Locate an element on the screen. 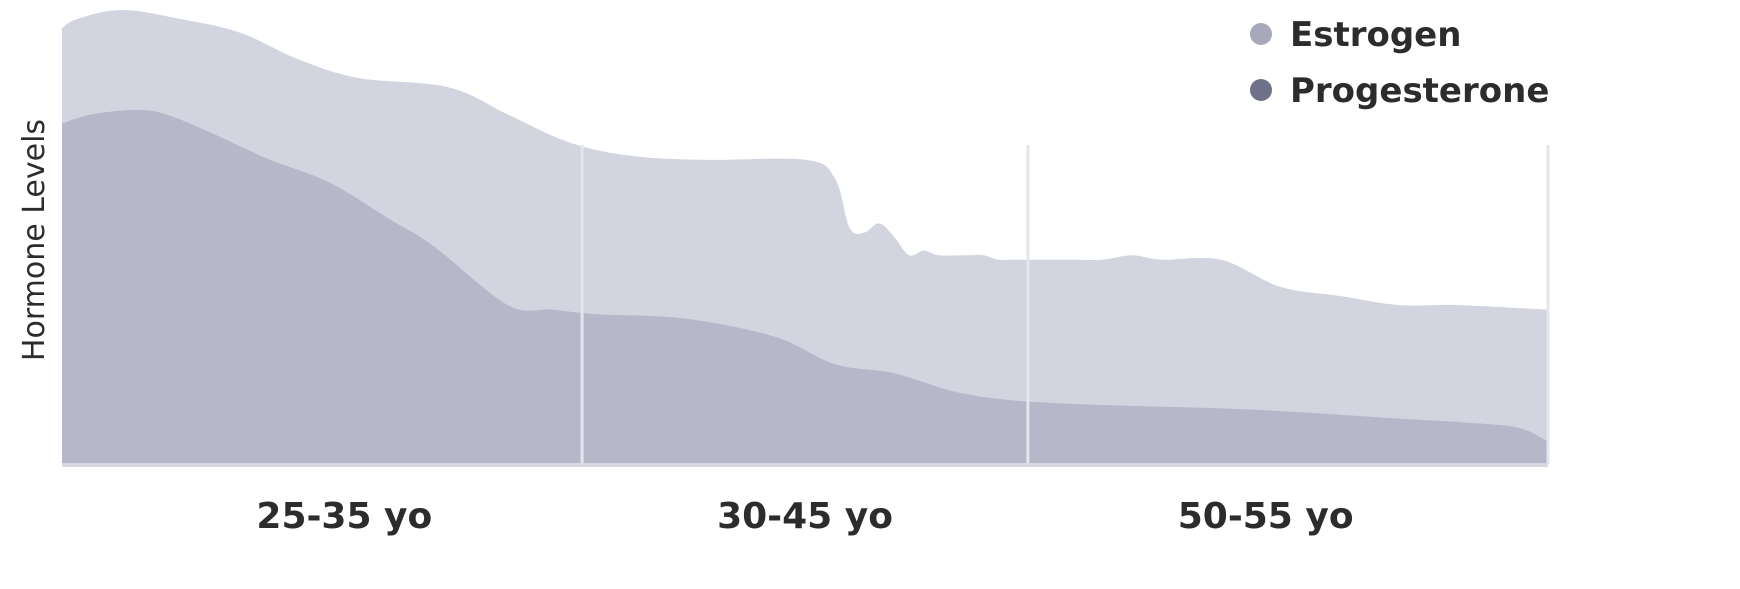 This screenshot has width=1740, height=589. legend-label: Estrogen is located at coordinates (1375, 35).